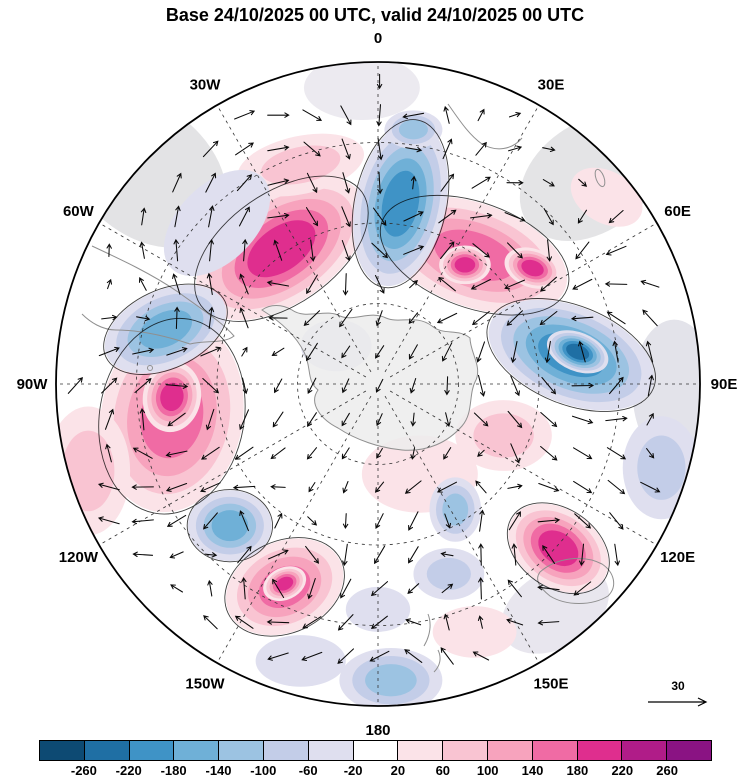  I want to click on colorbar-tick: -140, so click(218, 770).